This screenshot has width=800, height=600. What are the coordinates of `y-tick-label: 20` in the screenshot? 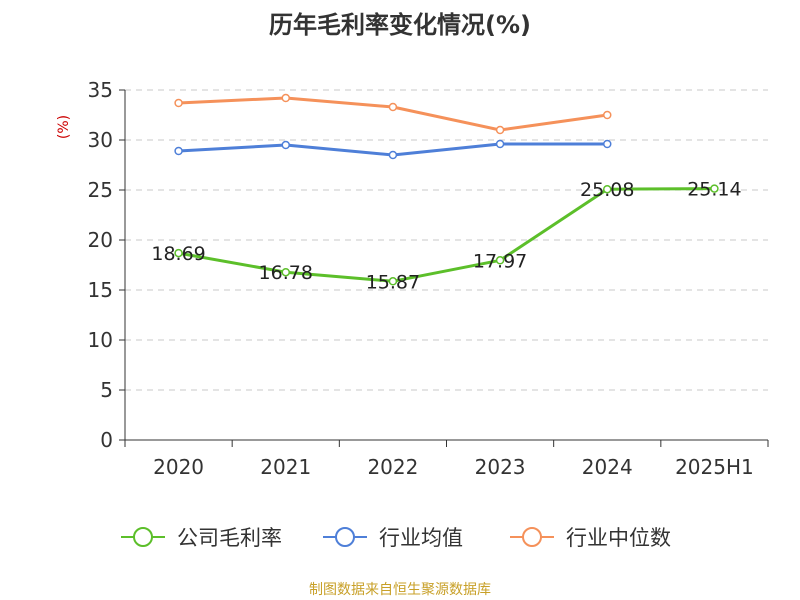 It's located at (100, 240).